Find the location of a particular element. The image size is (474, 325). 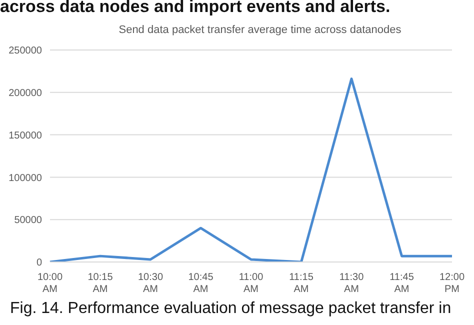

x-tick-label: 10:30 AM is located at coordinates (151, 283).